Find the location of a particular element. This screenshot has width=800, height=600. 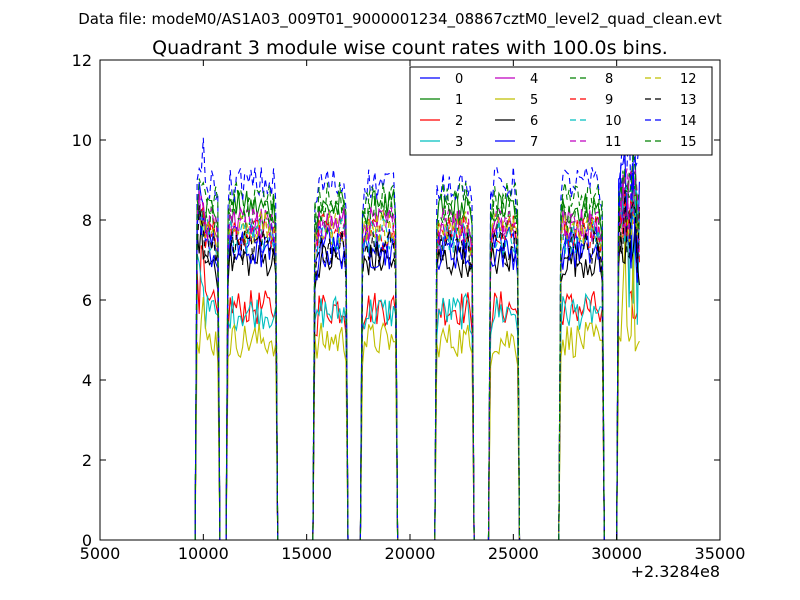

legend-label-2: 2 is located at coordinates (459, 121).